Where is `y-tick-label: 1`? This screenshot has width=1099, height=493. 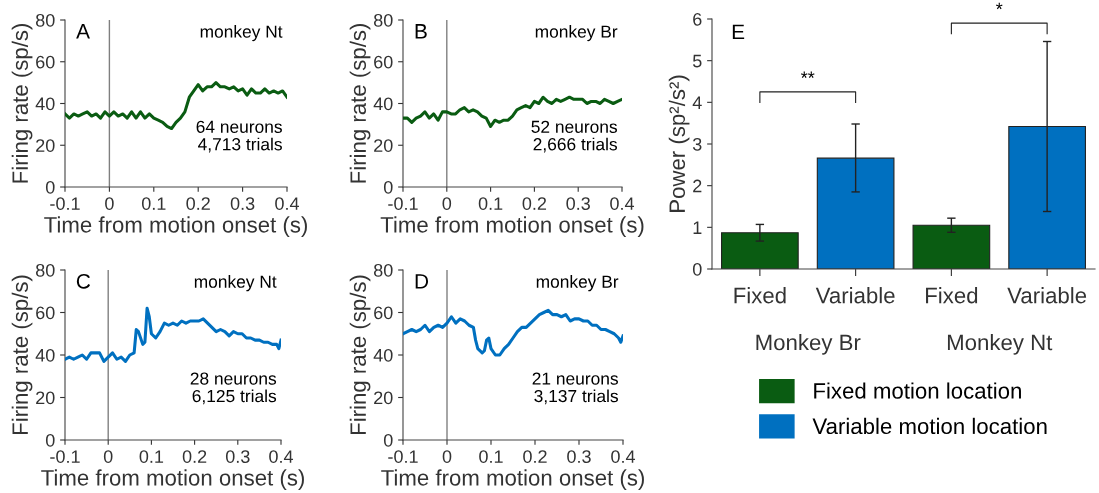 y-tick-label: 1 is located at coordinates (697, 227).